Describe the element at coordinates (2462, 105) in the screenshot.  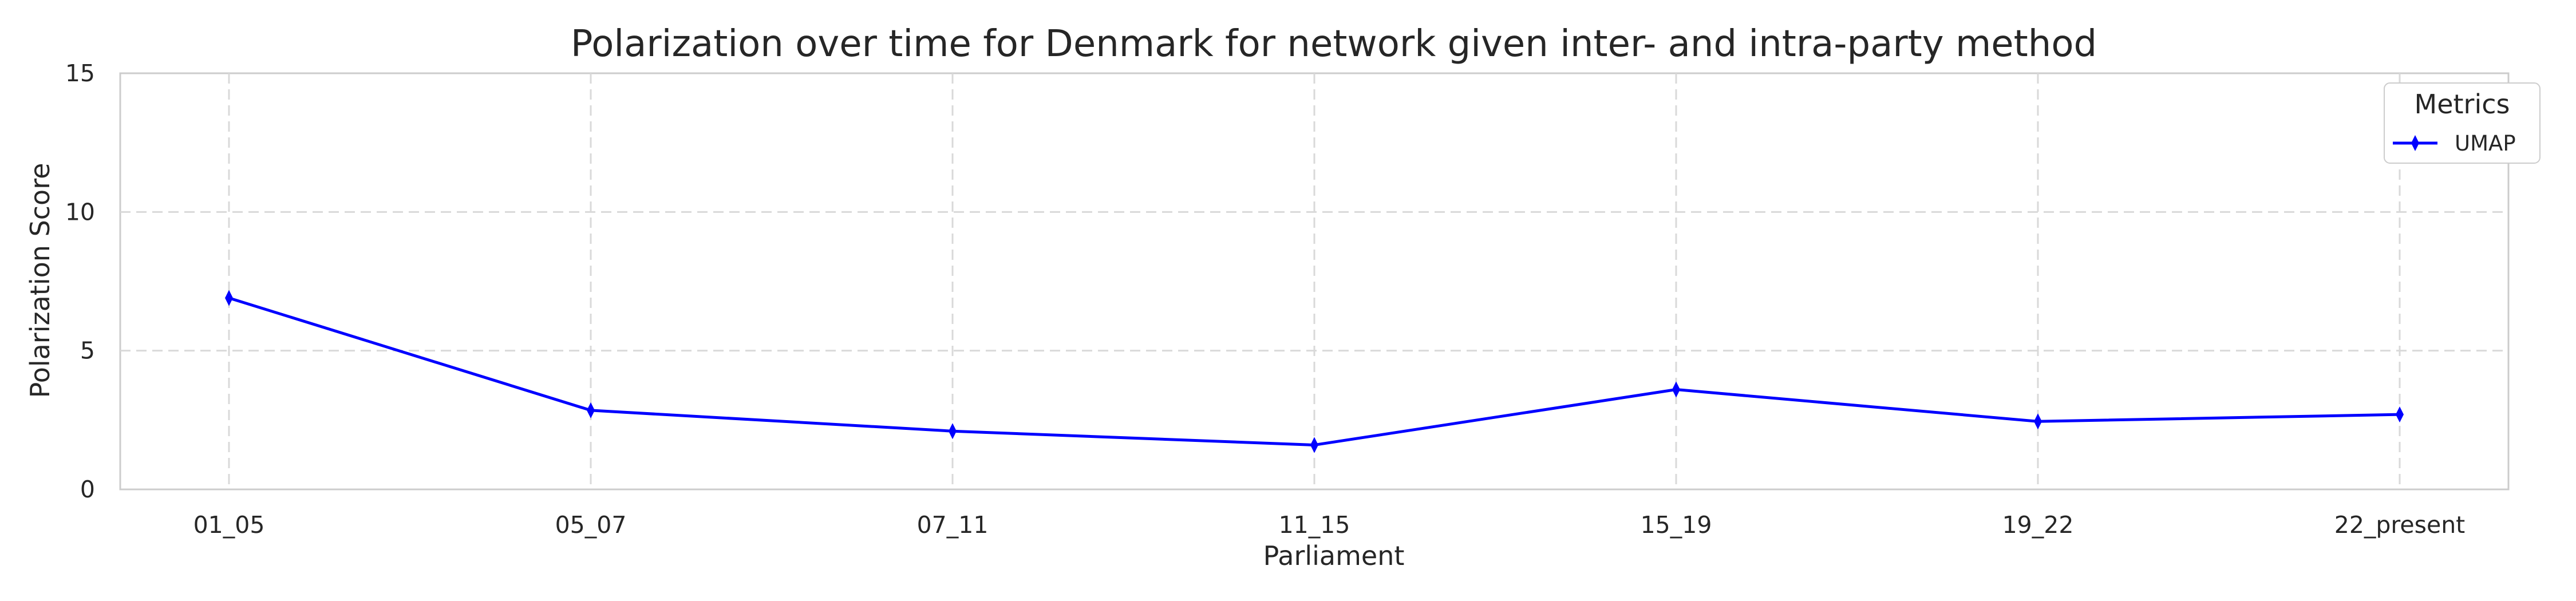
I see `legend-title: Metrics` at that location.